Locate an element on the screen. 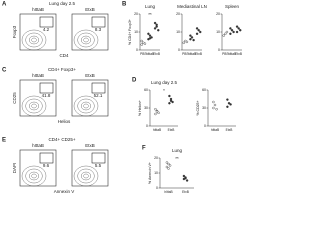 The width and height of the screenshot is (320, 240). gate-value: 5.5 is located at coordinates (98, 165).